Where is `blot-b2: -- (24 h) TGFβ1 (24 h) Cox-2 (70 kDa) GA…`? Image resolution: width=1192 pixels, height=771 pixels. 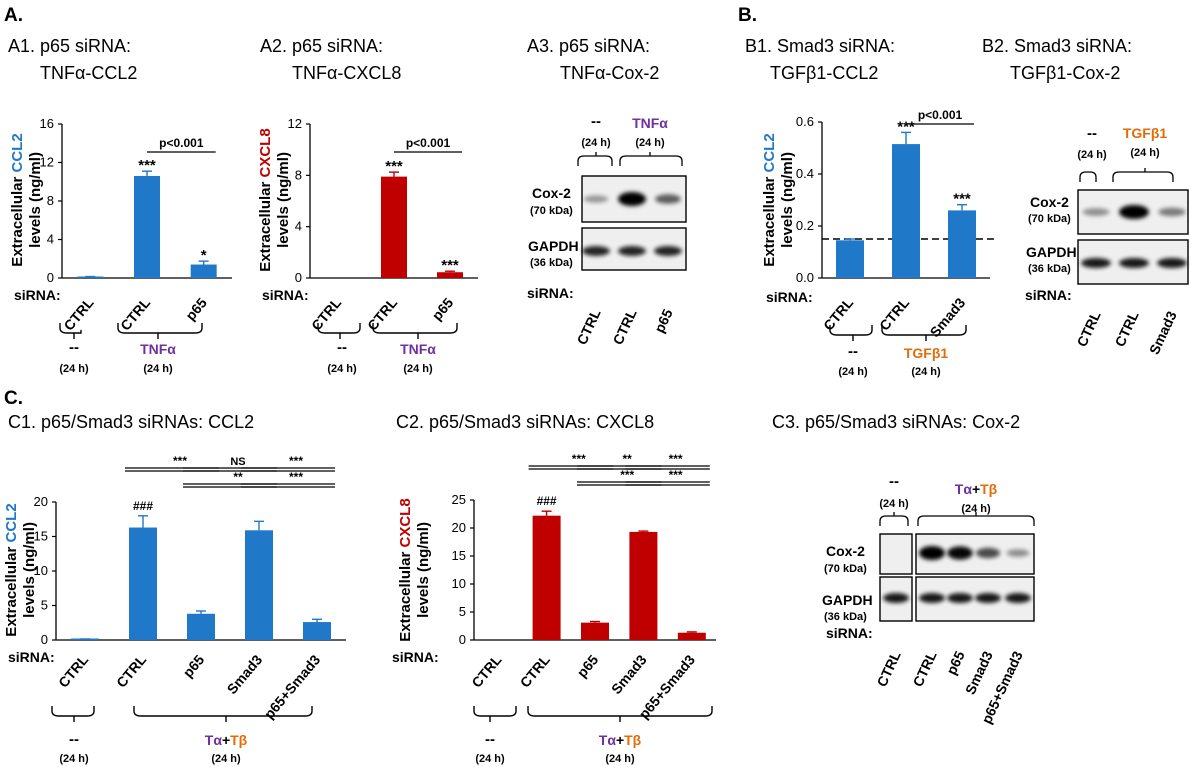
blot-b2: -- (24 h) TGFβ1 (24 h) Cox-2 (70 kDa) GA… is located at coordinates (1107, 241).